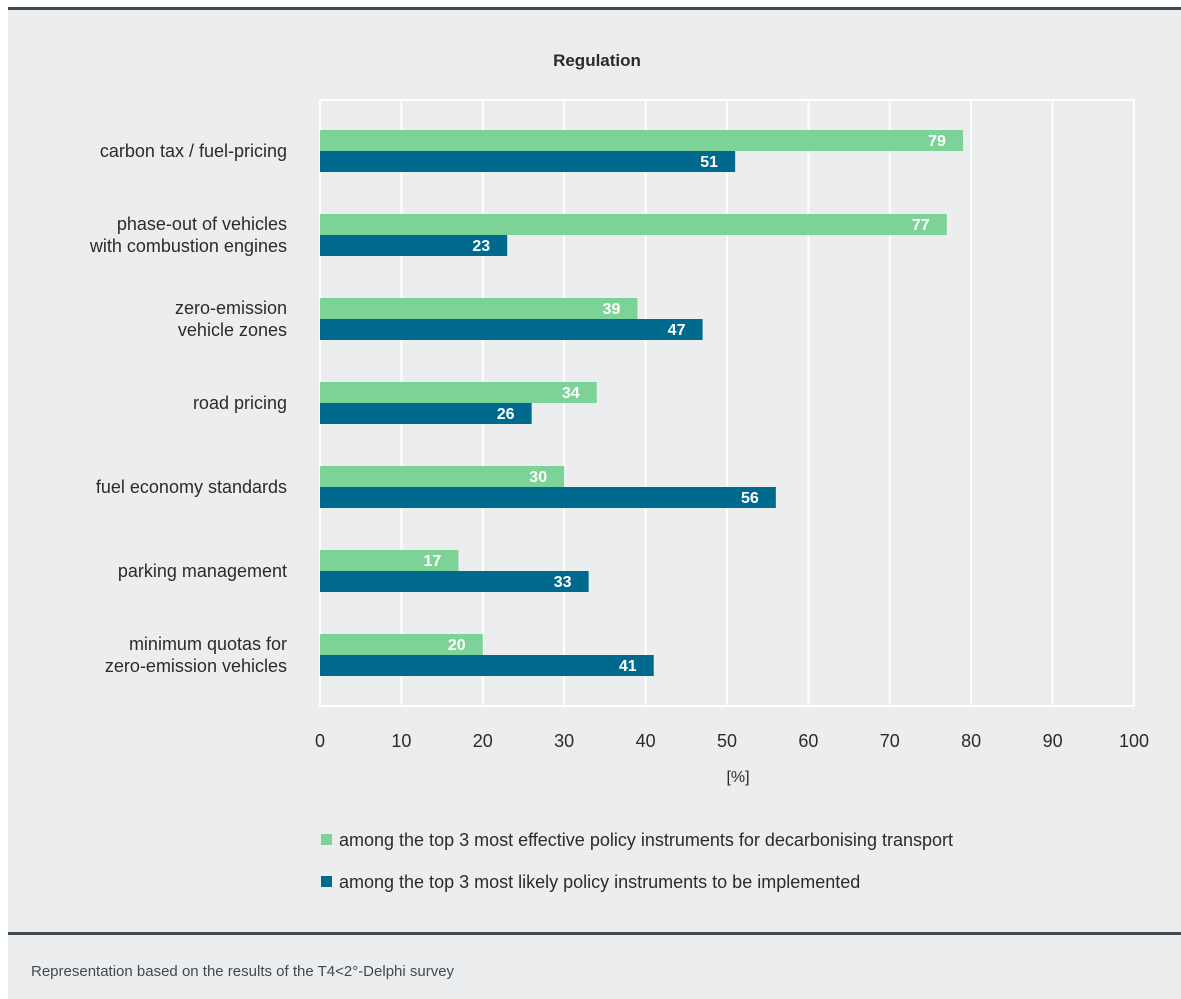  Describe the element at coordinates (231, 319) in the screenshot. I see `category-label: zero-emission vehicle zones` at that location.